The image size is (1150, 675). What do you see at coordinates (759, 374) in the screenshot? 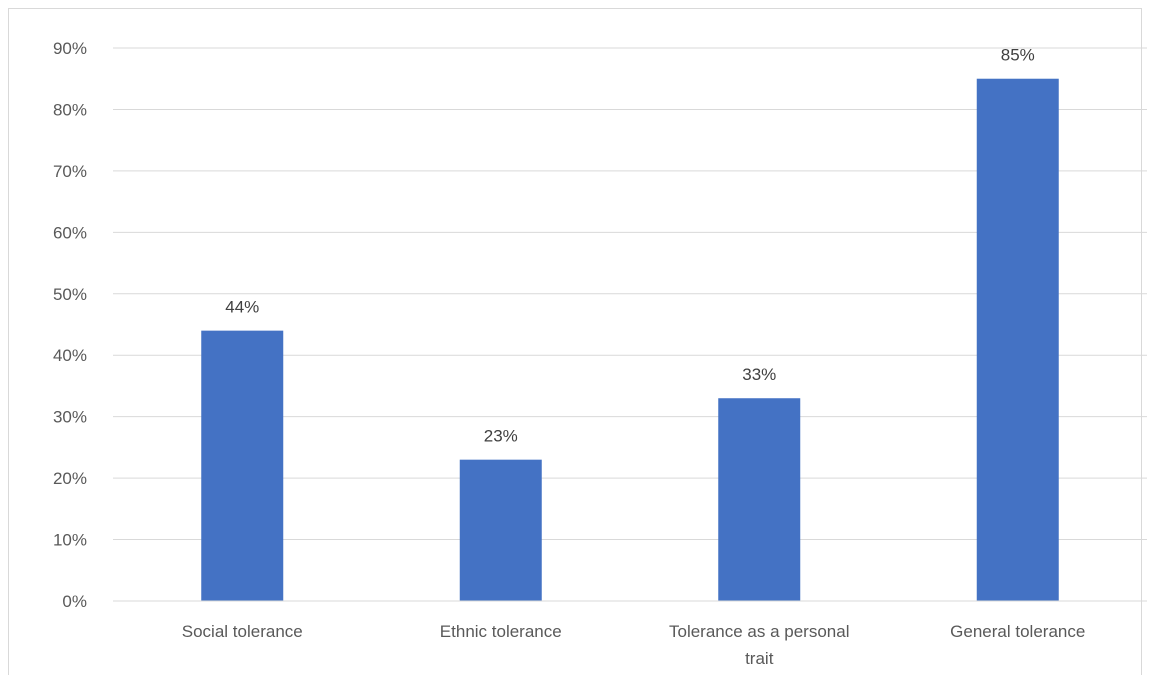
I see `data-label: 33%` at bounding box center [759, 374].